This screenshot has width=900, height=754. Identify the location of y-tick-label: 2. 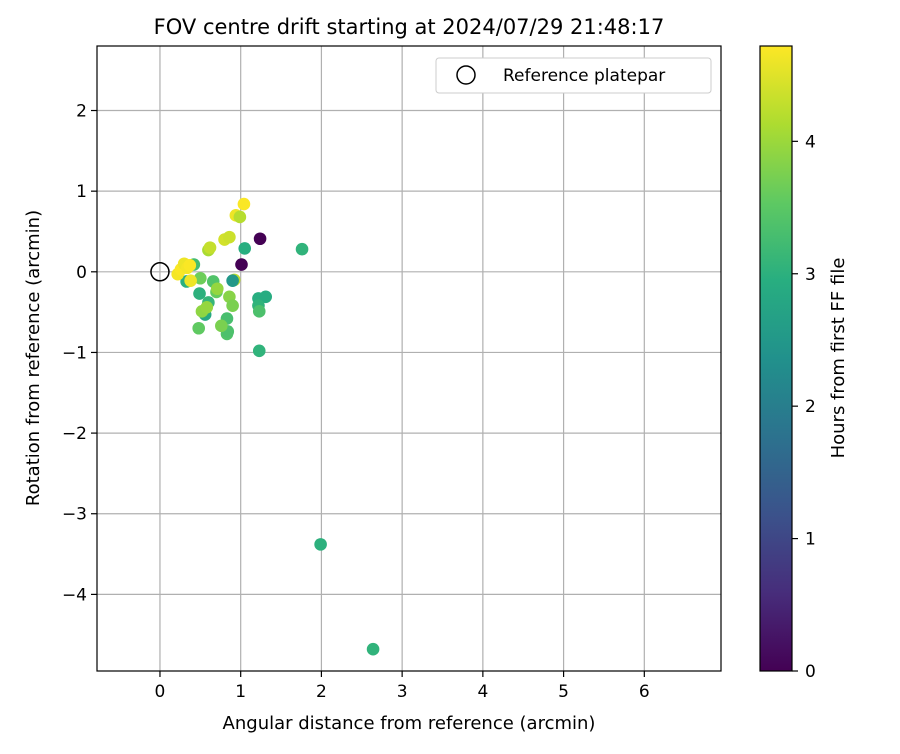
(81, 112).